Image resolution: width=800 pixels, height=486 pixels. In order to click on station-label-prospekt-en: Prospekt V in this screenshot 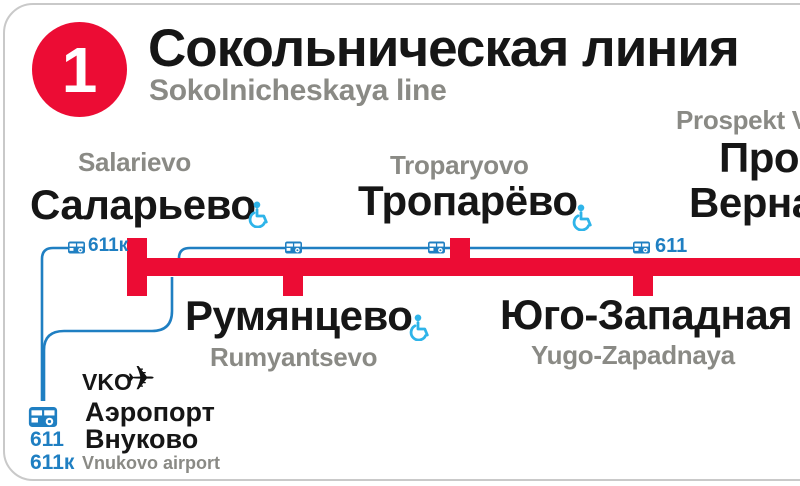, I will do `click(738, 120)`.